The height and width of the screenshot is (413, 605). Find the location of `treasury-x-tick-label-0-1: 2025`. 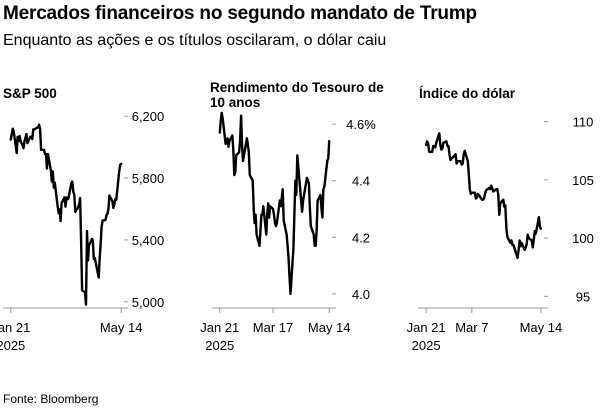

treasury-x-tick-label-0-1: 2025 is located at coordinates (219, 345).